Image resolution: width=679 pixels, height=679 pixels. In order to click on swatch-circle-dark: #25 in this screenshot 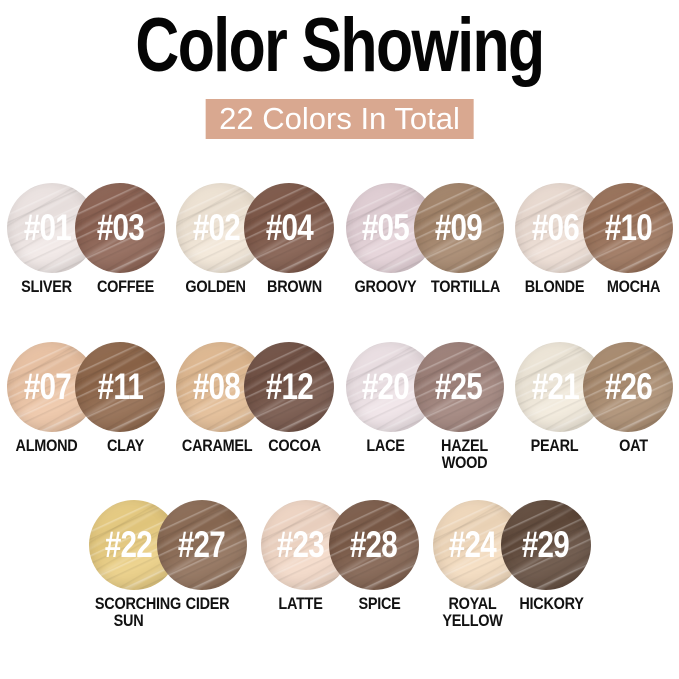, I will do `click(458, 387)`.